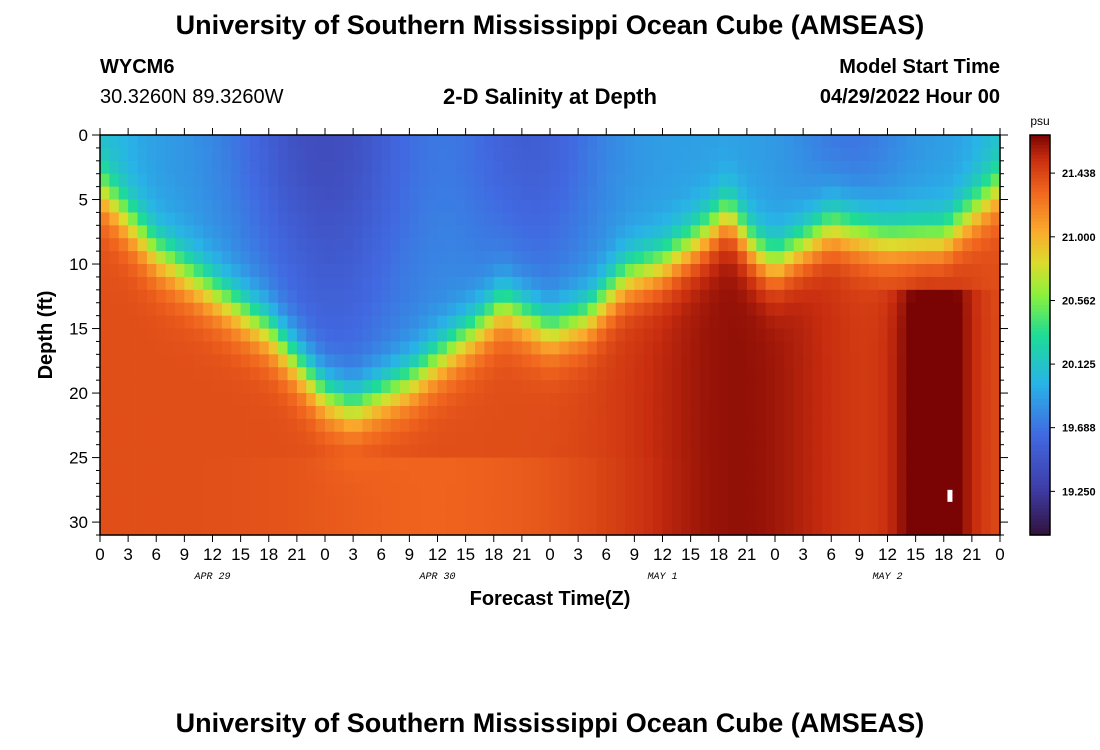 This screenshot has height=750, width=1100. I want to click on x-tick-label: 15, so click(915, 554).